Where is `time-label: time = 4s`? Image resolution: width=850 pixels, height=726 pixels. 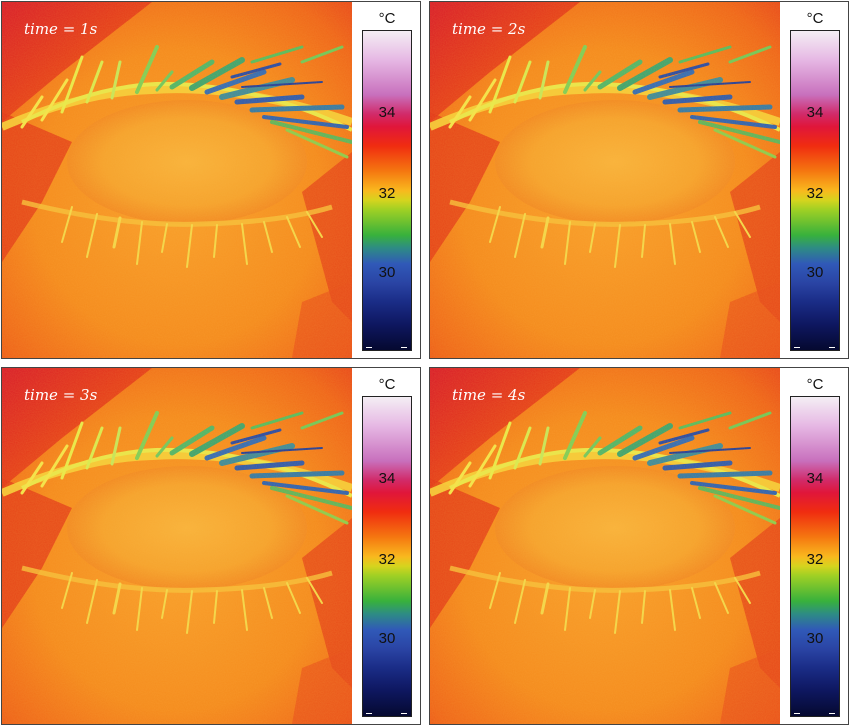
time-label: time = 4s is located at coordinates (489, 395).